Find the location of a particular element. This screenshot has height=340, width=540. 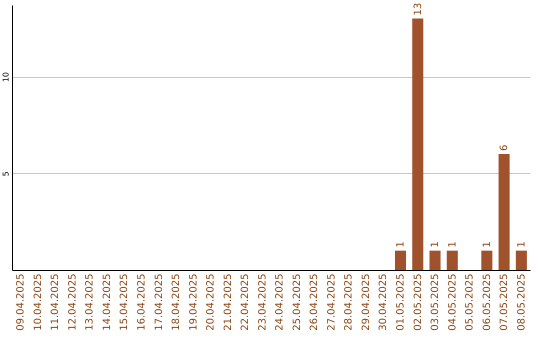

y-tick-label: 5 is located at coordinates (6, 173).